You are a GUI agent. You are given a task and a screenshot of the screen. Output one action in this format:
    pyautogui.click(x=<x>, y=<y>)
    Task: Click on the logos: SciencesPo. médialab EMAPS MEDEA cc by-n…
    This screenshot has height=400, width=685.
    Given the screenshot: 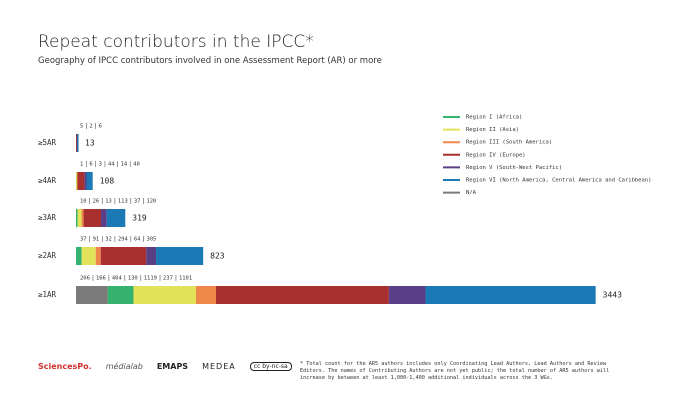 What is the action you would take?
    pyautogui.click(x=165, y=366)
    